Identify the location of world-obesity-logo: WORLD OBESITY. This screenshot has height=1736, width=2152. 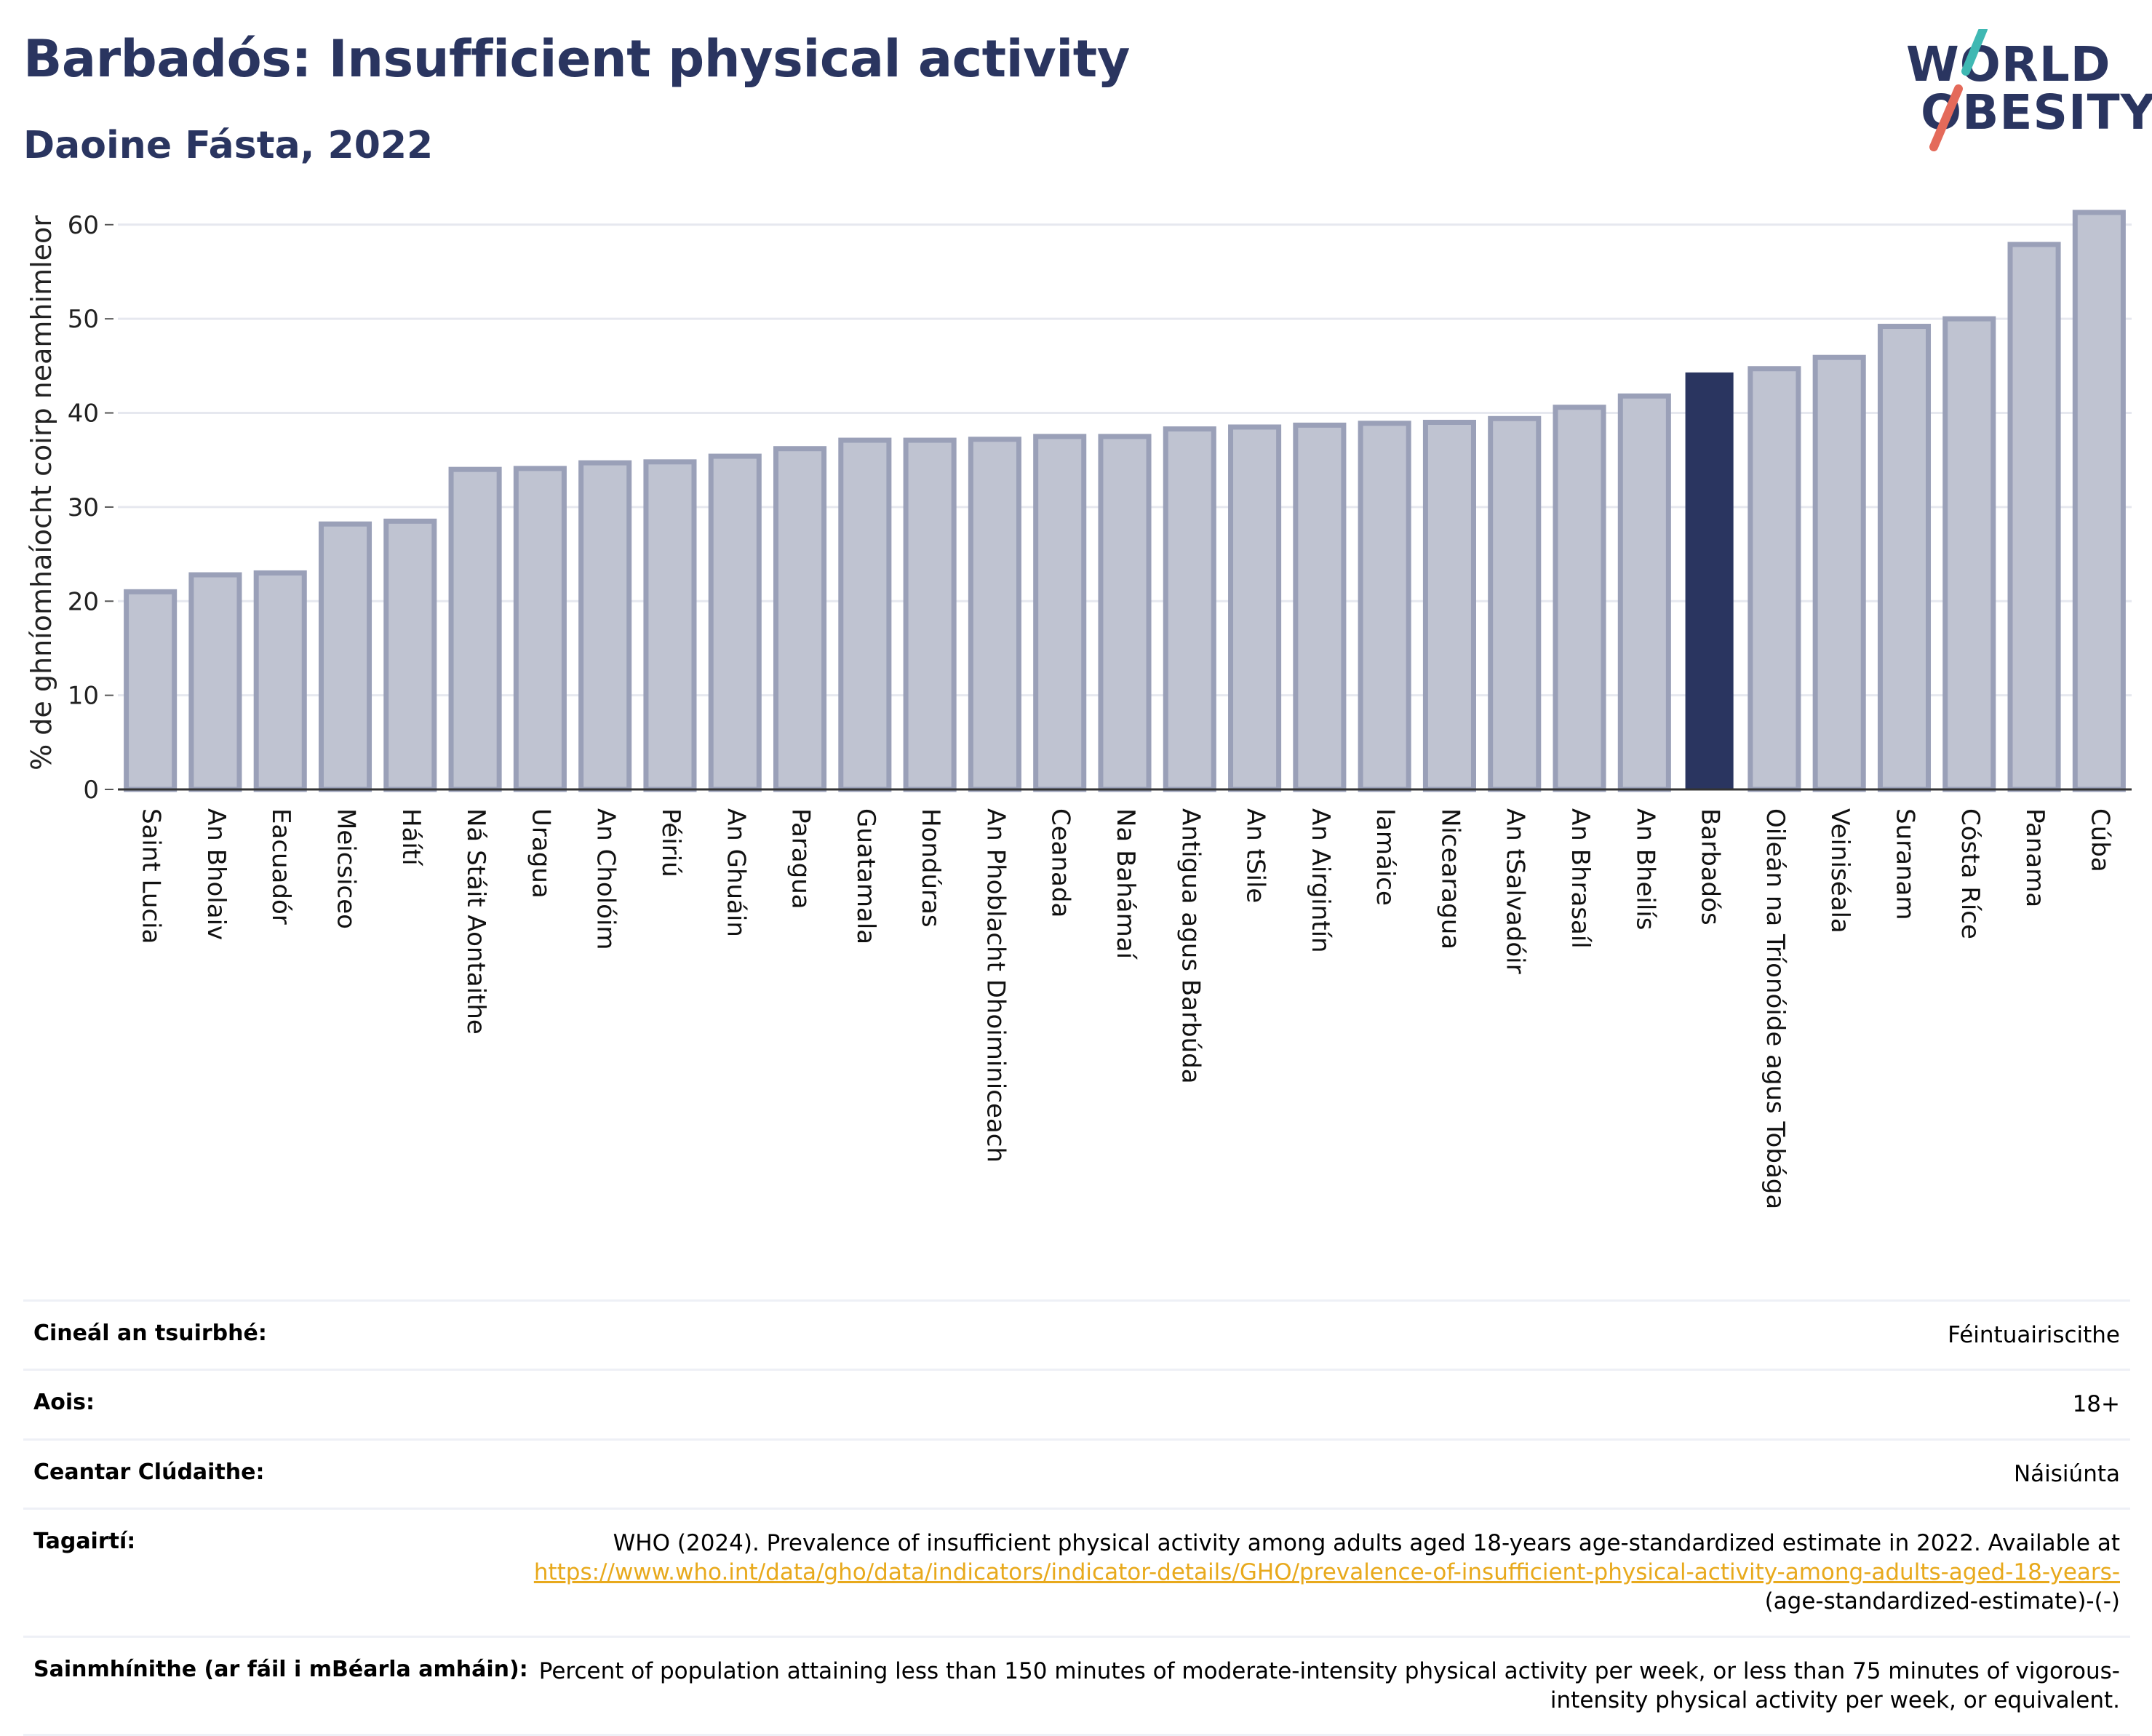
(2026, 91).